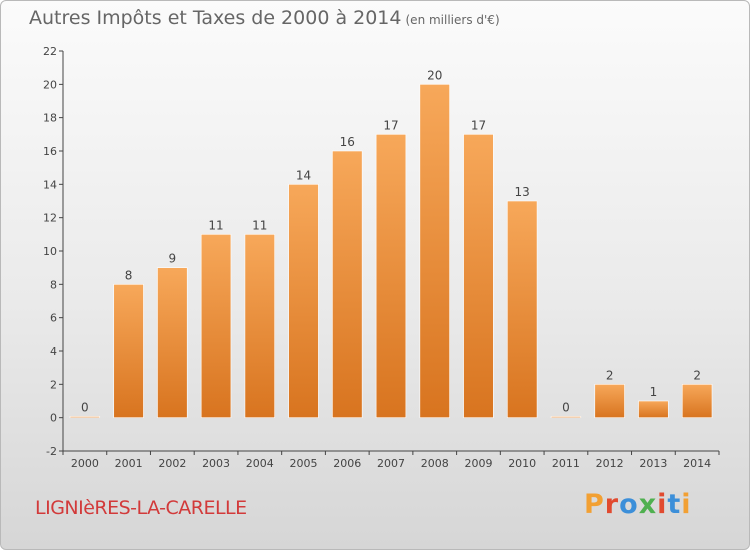  Describe the element at coordinates (434, 75) in the screenshot. I see `data-label: 20` at that location.